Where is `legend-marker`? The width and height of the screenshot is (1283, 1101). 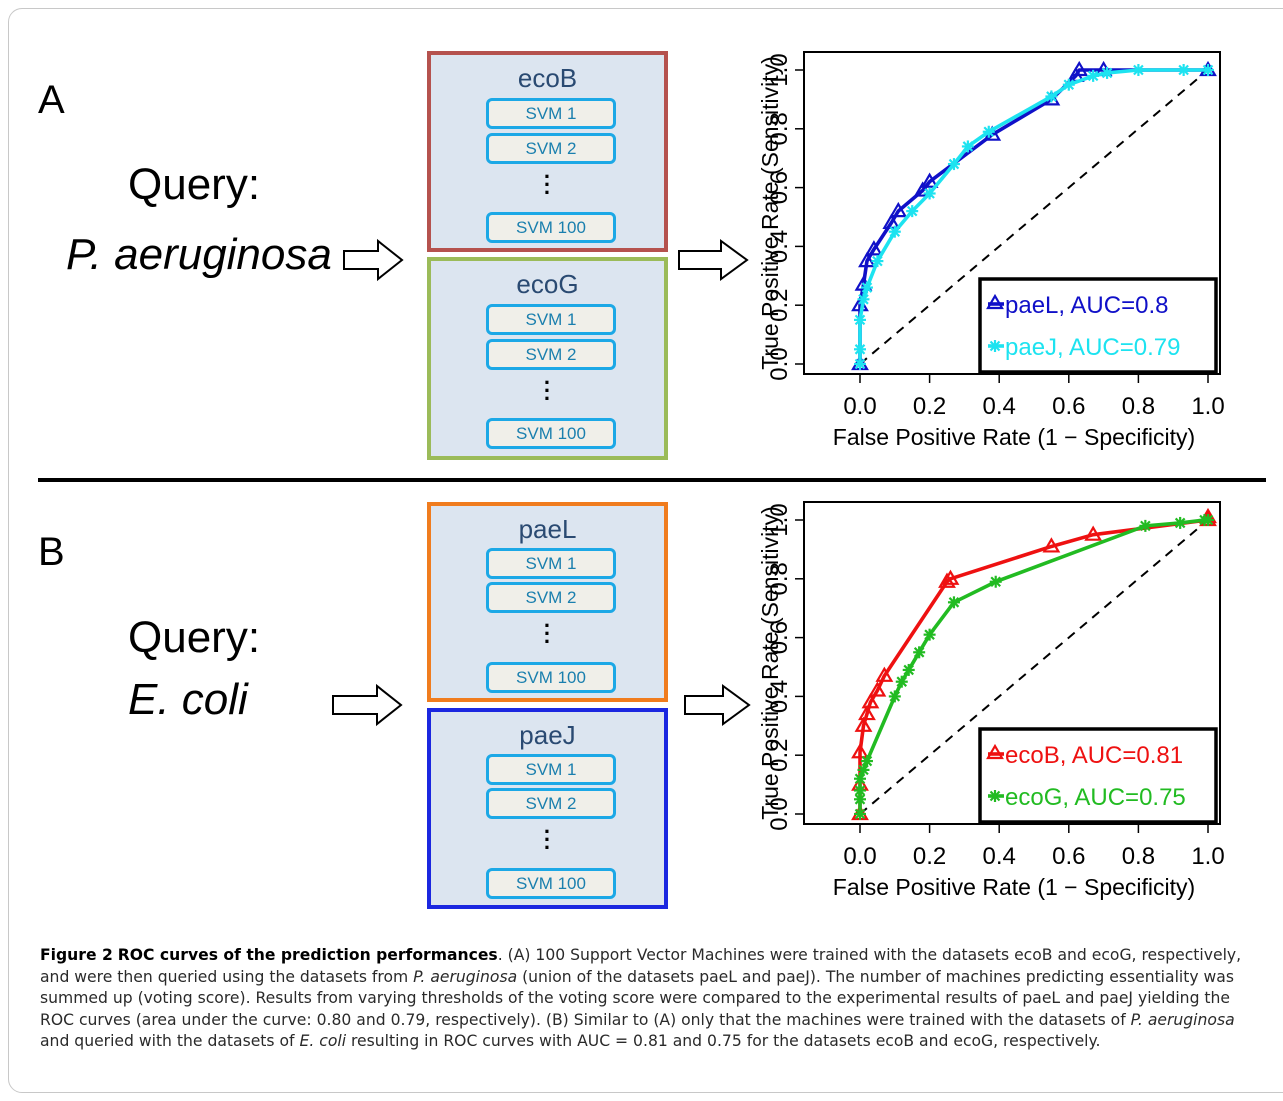
legend-marker is located at coordinates (995, 301).